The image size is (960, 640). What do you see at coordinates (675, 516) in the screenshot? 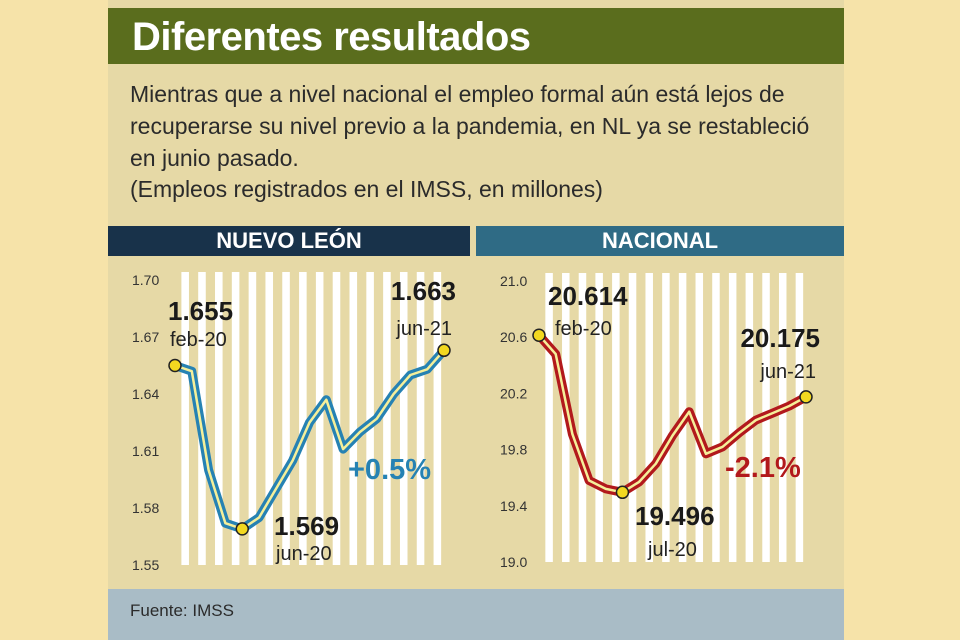
I see `data-label: 19.496` at bounding box center [675, 516].